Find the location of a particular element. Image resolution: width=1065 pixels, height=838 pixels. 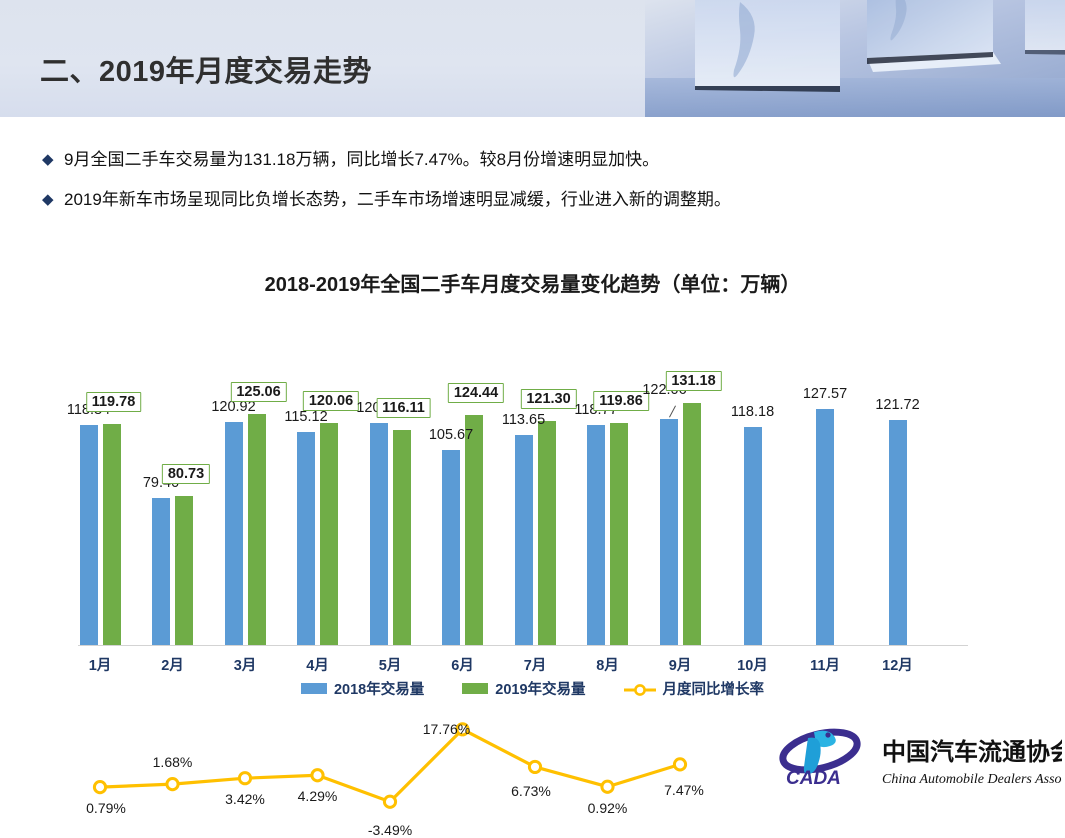

line-marker-orange-icon is located at coordinates (639, 689).